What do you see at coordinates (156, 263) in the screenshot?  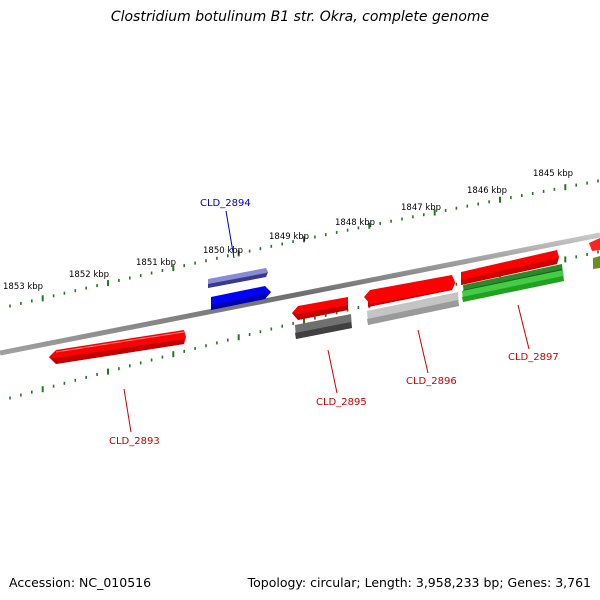 I see `tick-label-1851: 1851 kbp` at bounding box center [156, 263].